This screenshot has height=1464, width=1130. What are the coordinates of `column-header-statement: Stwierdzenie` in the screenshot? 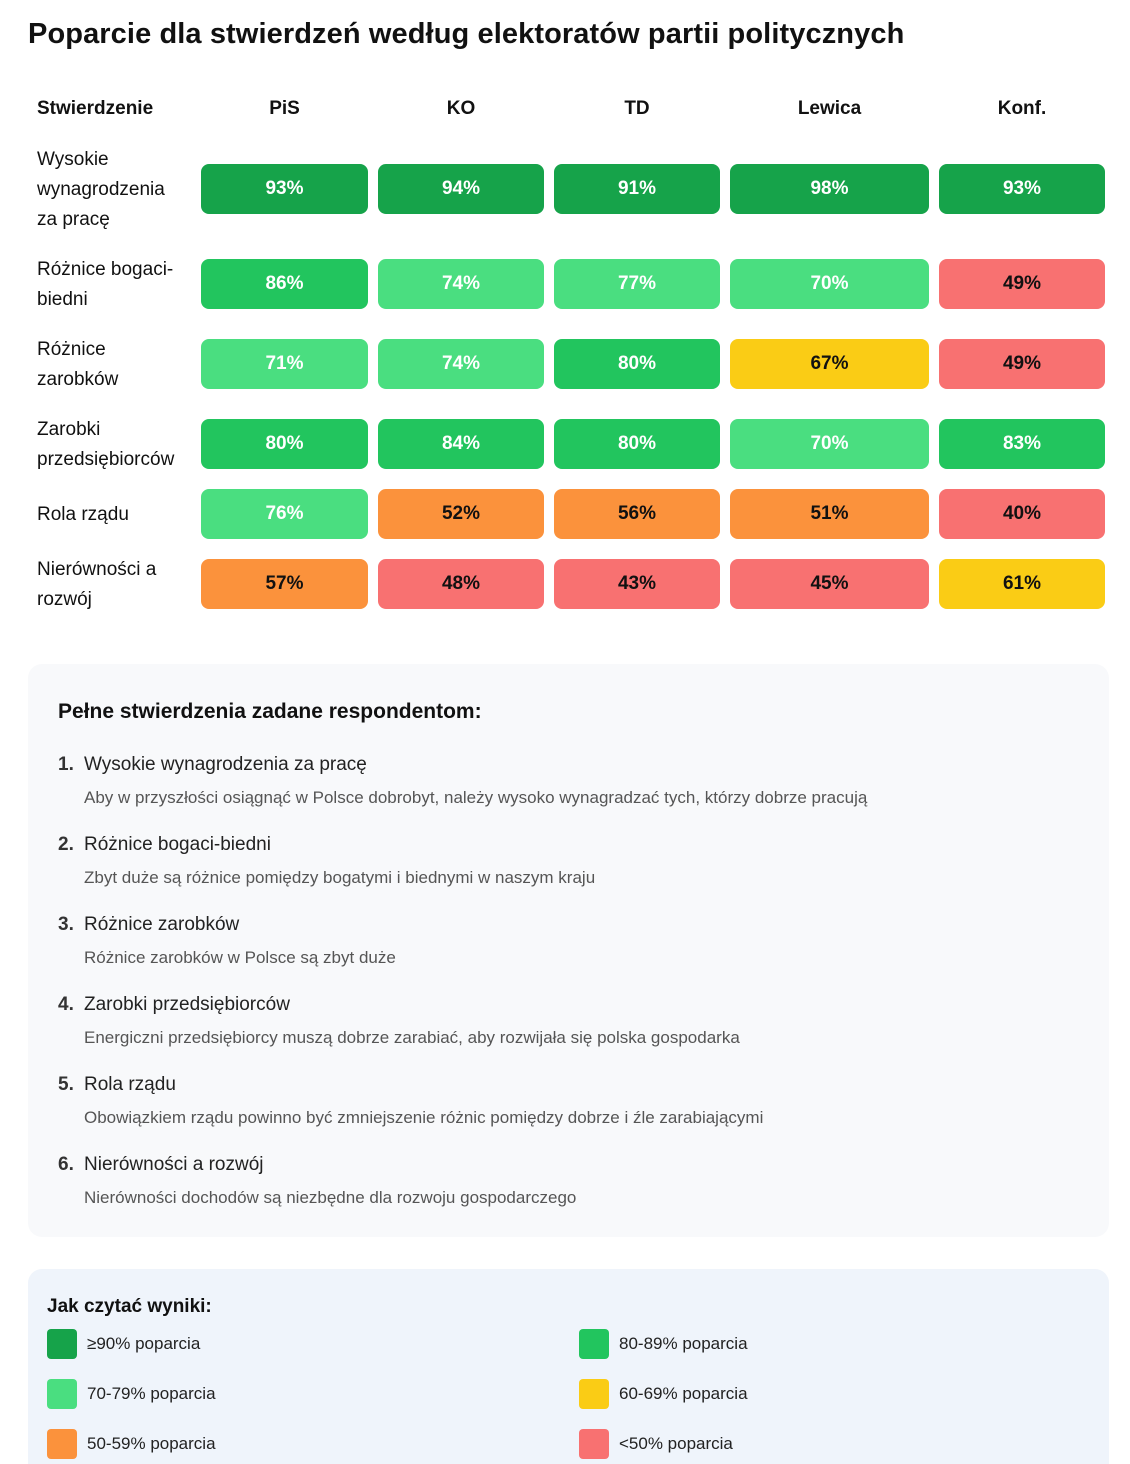 It's located at (95, 108).